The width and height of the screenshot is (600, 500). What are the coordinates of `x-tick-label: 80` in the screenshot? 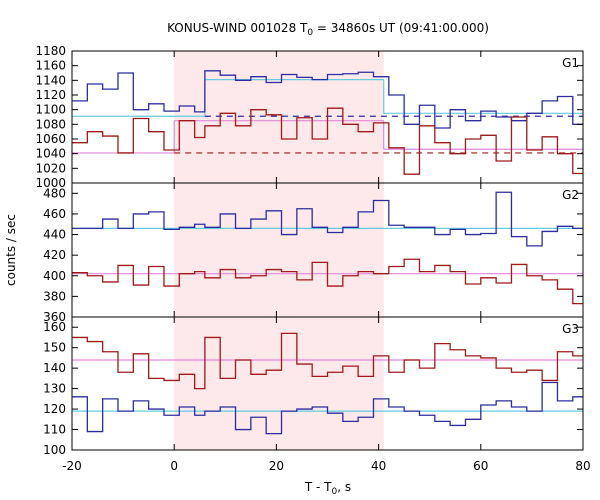 It's located at (582, 466).